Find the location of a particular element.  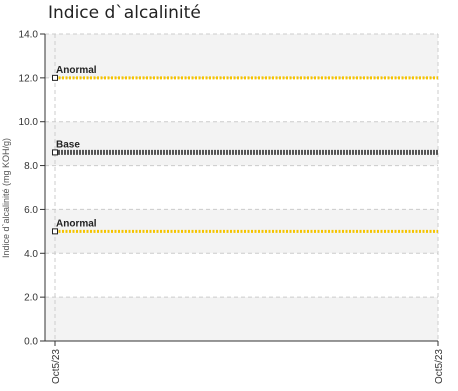

y-tick-label: 4.0 is located at coordinates (31, 254).